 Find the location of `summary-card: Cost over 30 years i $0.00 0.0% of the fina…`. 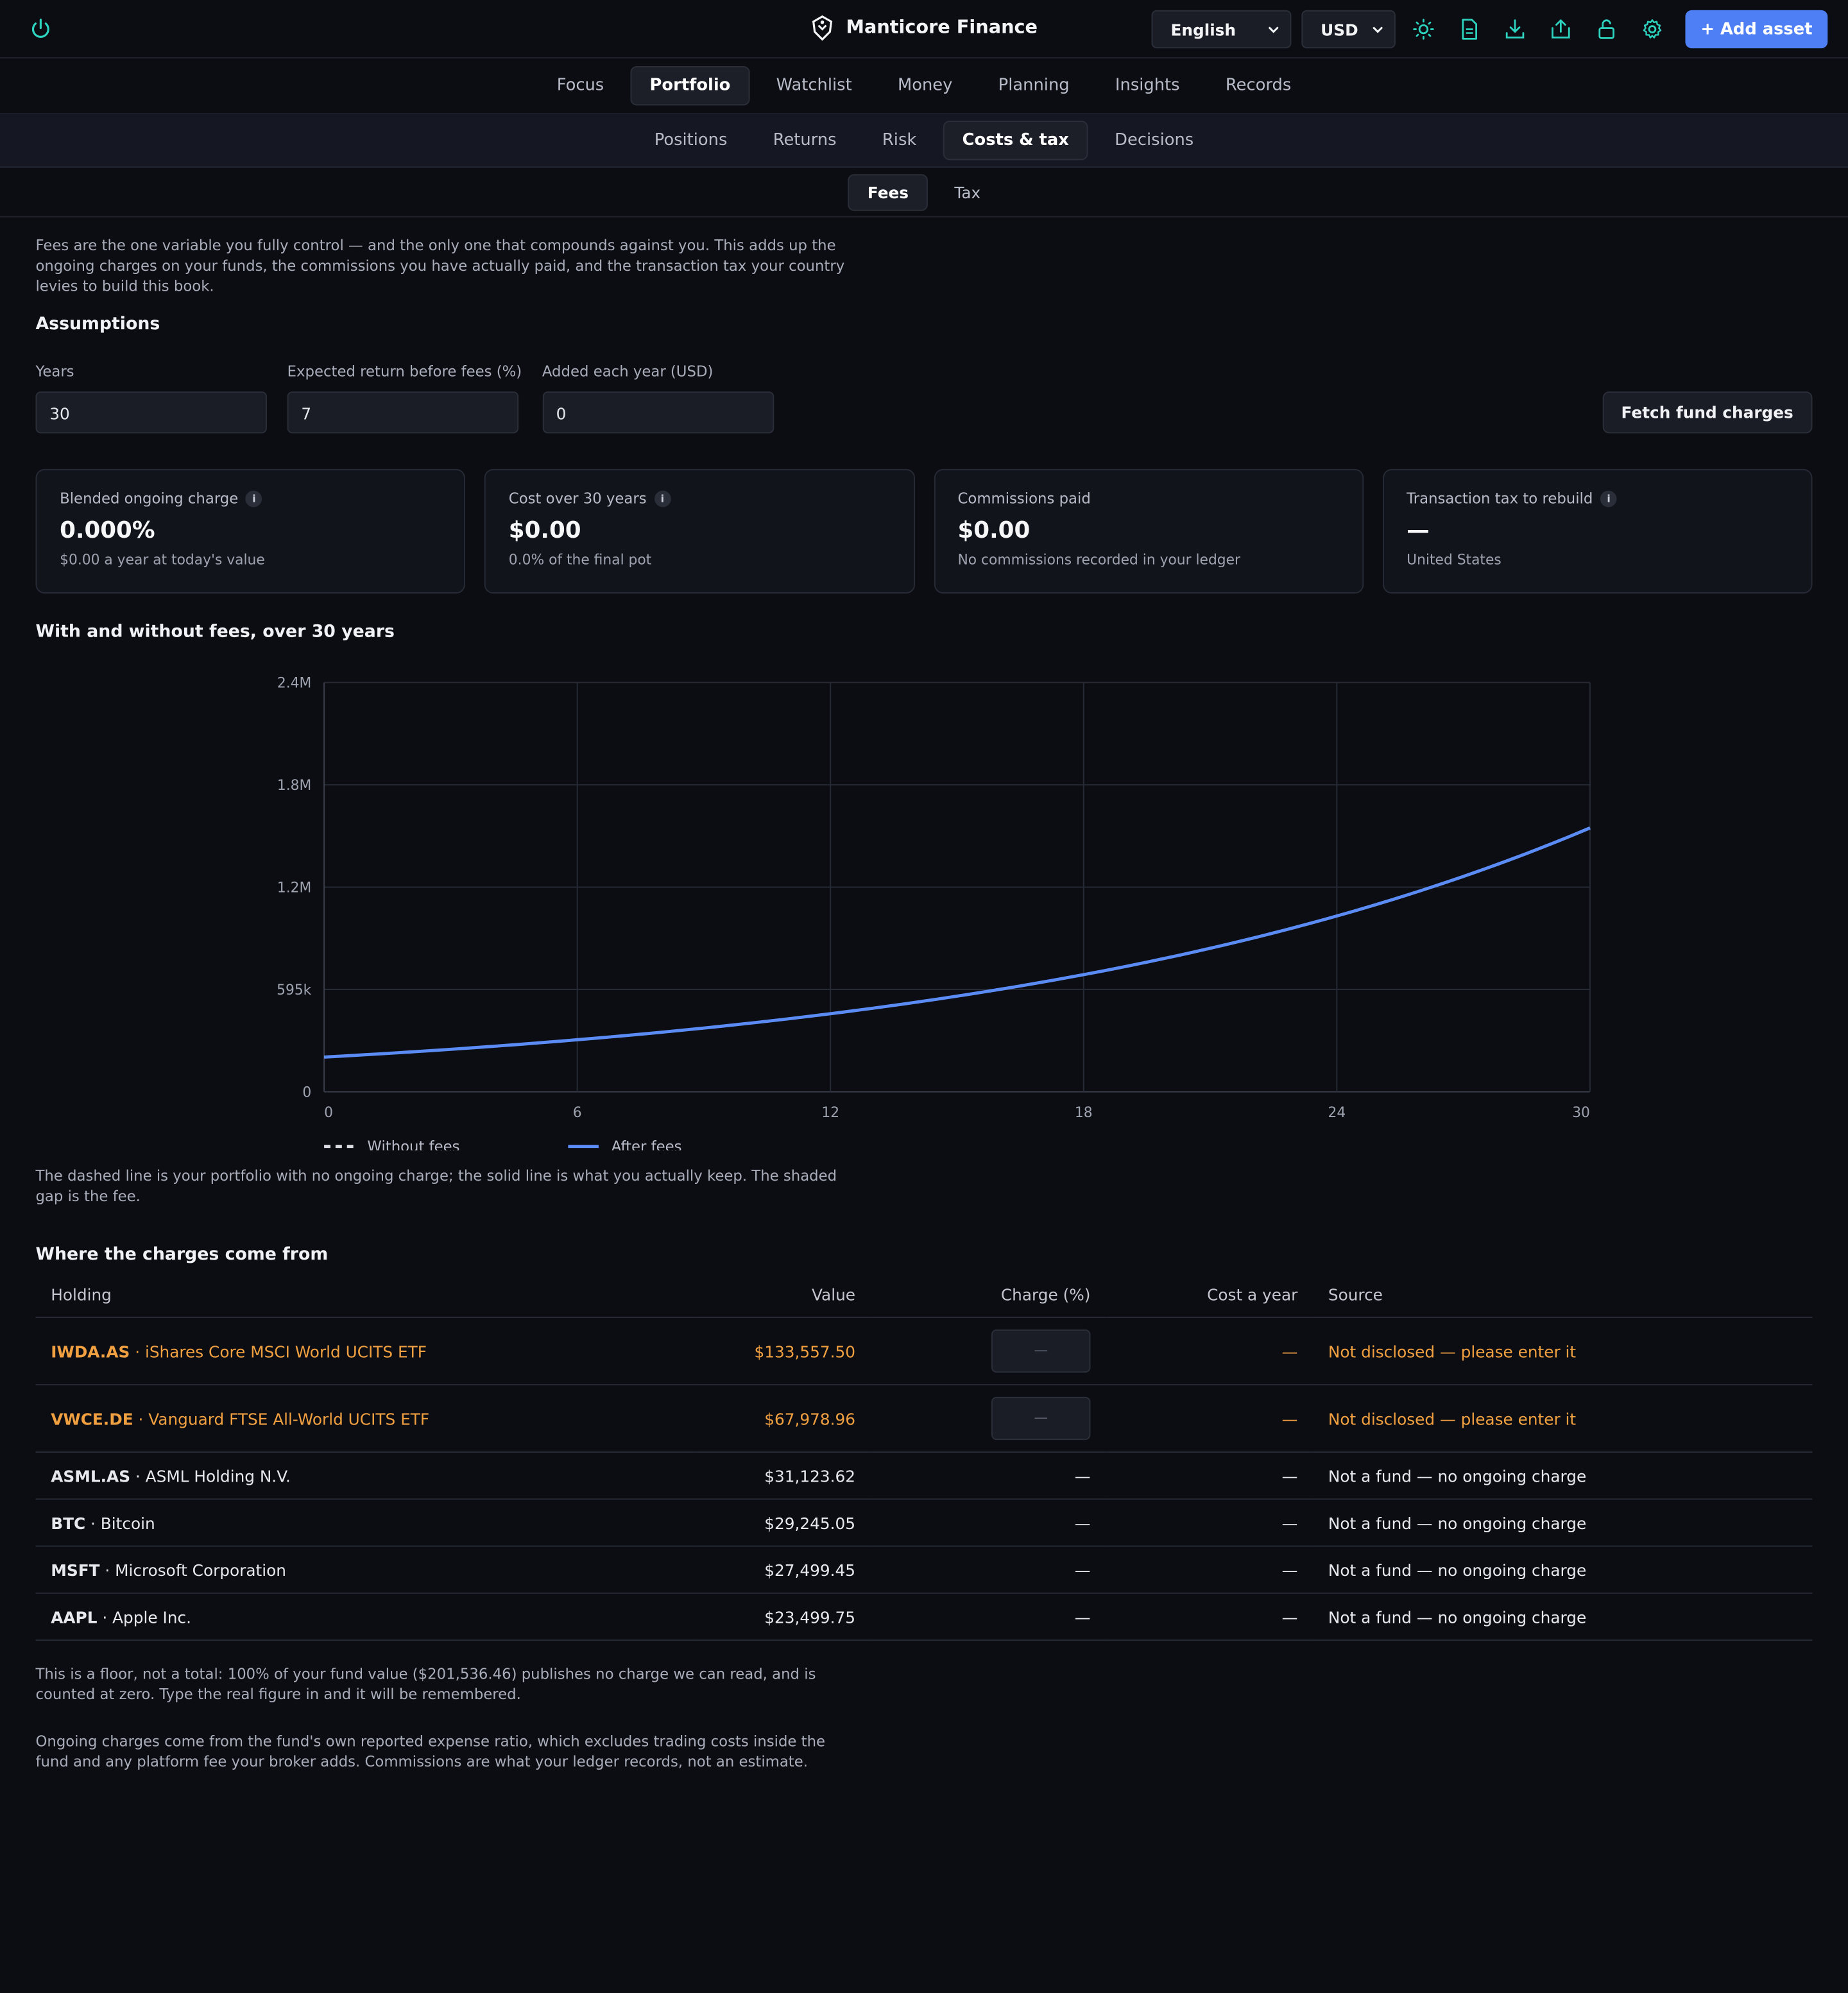

summary-card: Cost over 30 years i $0.00 0.0% of the fina… is located at coordinates (700, 531).